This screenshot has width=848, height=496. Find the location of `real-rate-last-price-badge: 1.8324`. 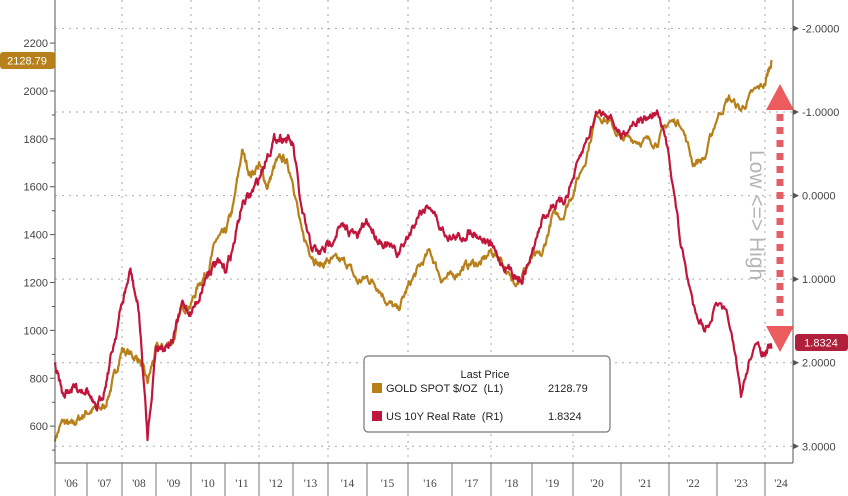

real-rate-last-price-badge: 1.8324 is located at coordinates (821, 342).